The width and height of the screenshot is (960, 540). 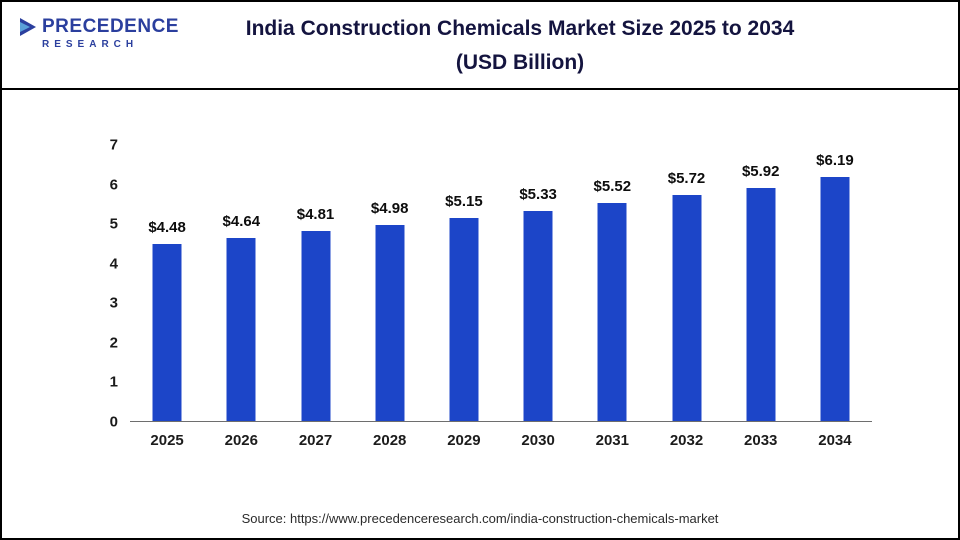 I want to click on y-tick-label: 2, so click(x=113, y=343).